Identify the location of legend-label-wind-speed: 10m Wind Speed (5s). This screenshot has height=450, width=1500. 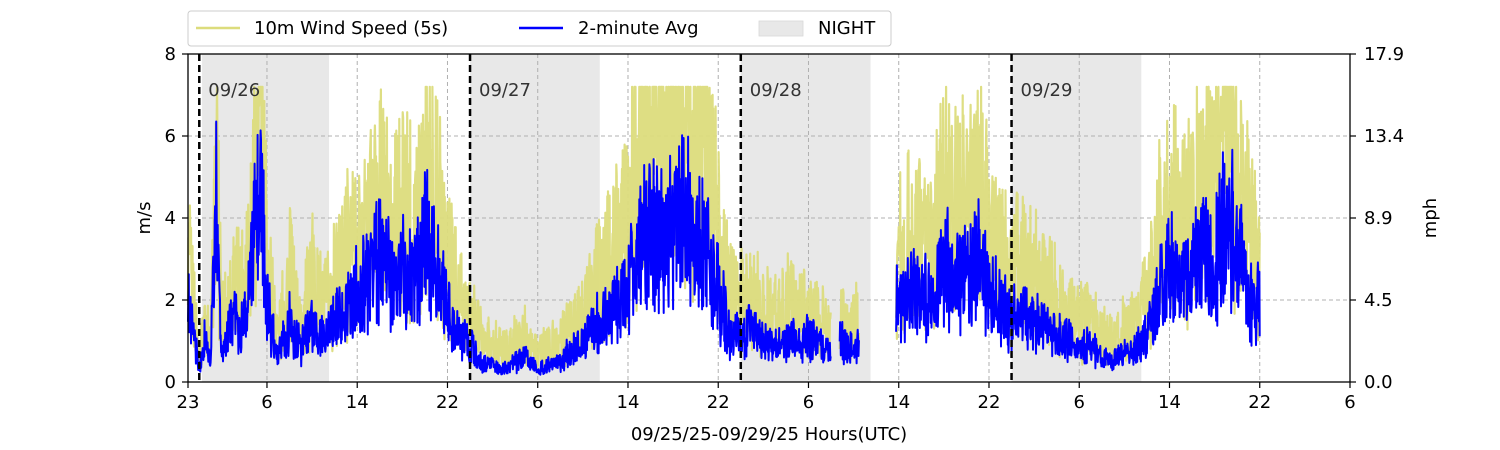
(351, 28).